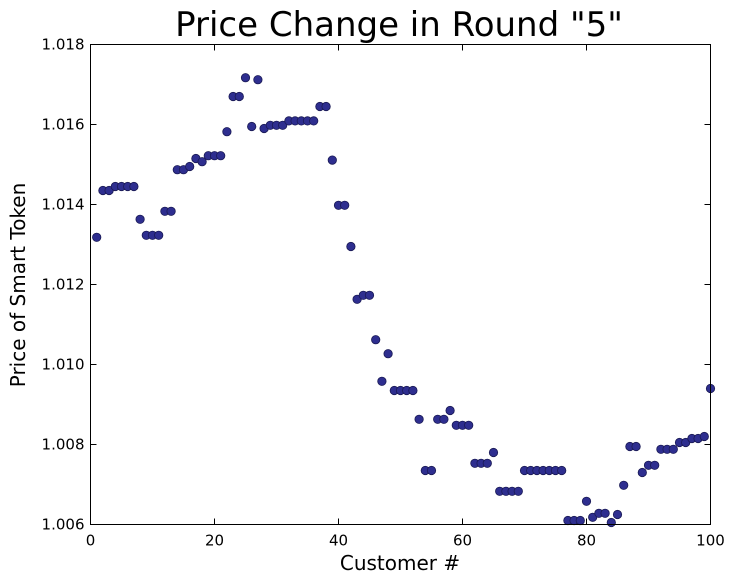 This screenshot has width=736, height=584. Describe the element at coordinates (63, 525) in the screenshot. I see `y-tick-label: 1.006` at that location.